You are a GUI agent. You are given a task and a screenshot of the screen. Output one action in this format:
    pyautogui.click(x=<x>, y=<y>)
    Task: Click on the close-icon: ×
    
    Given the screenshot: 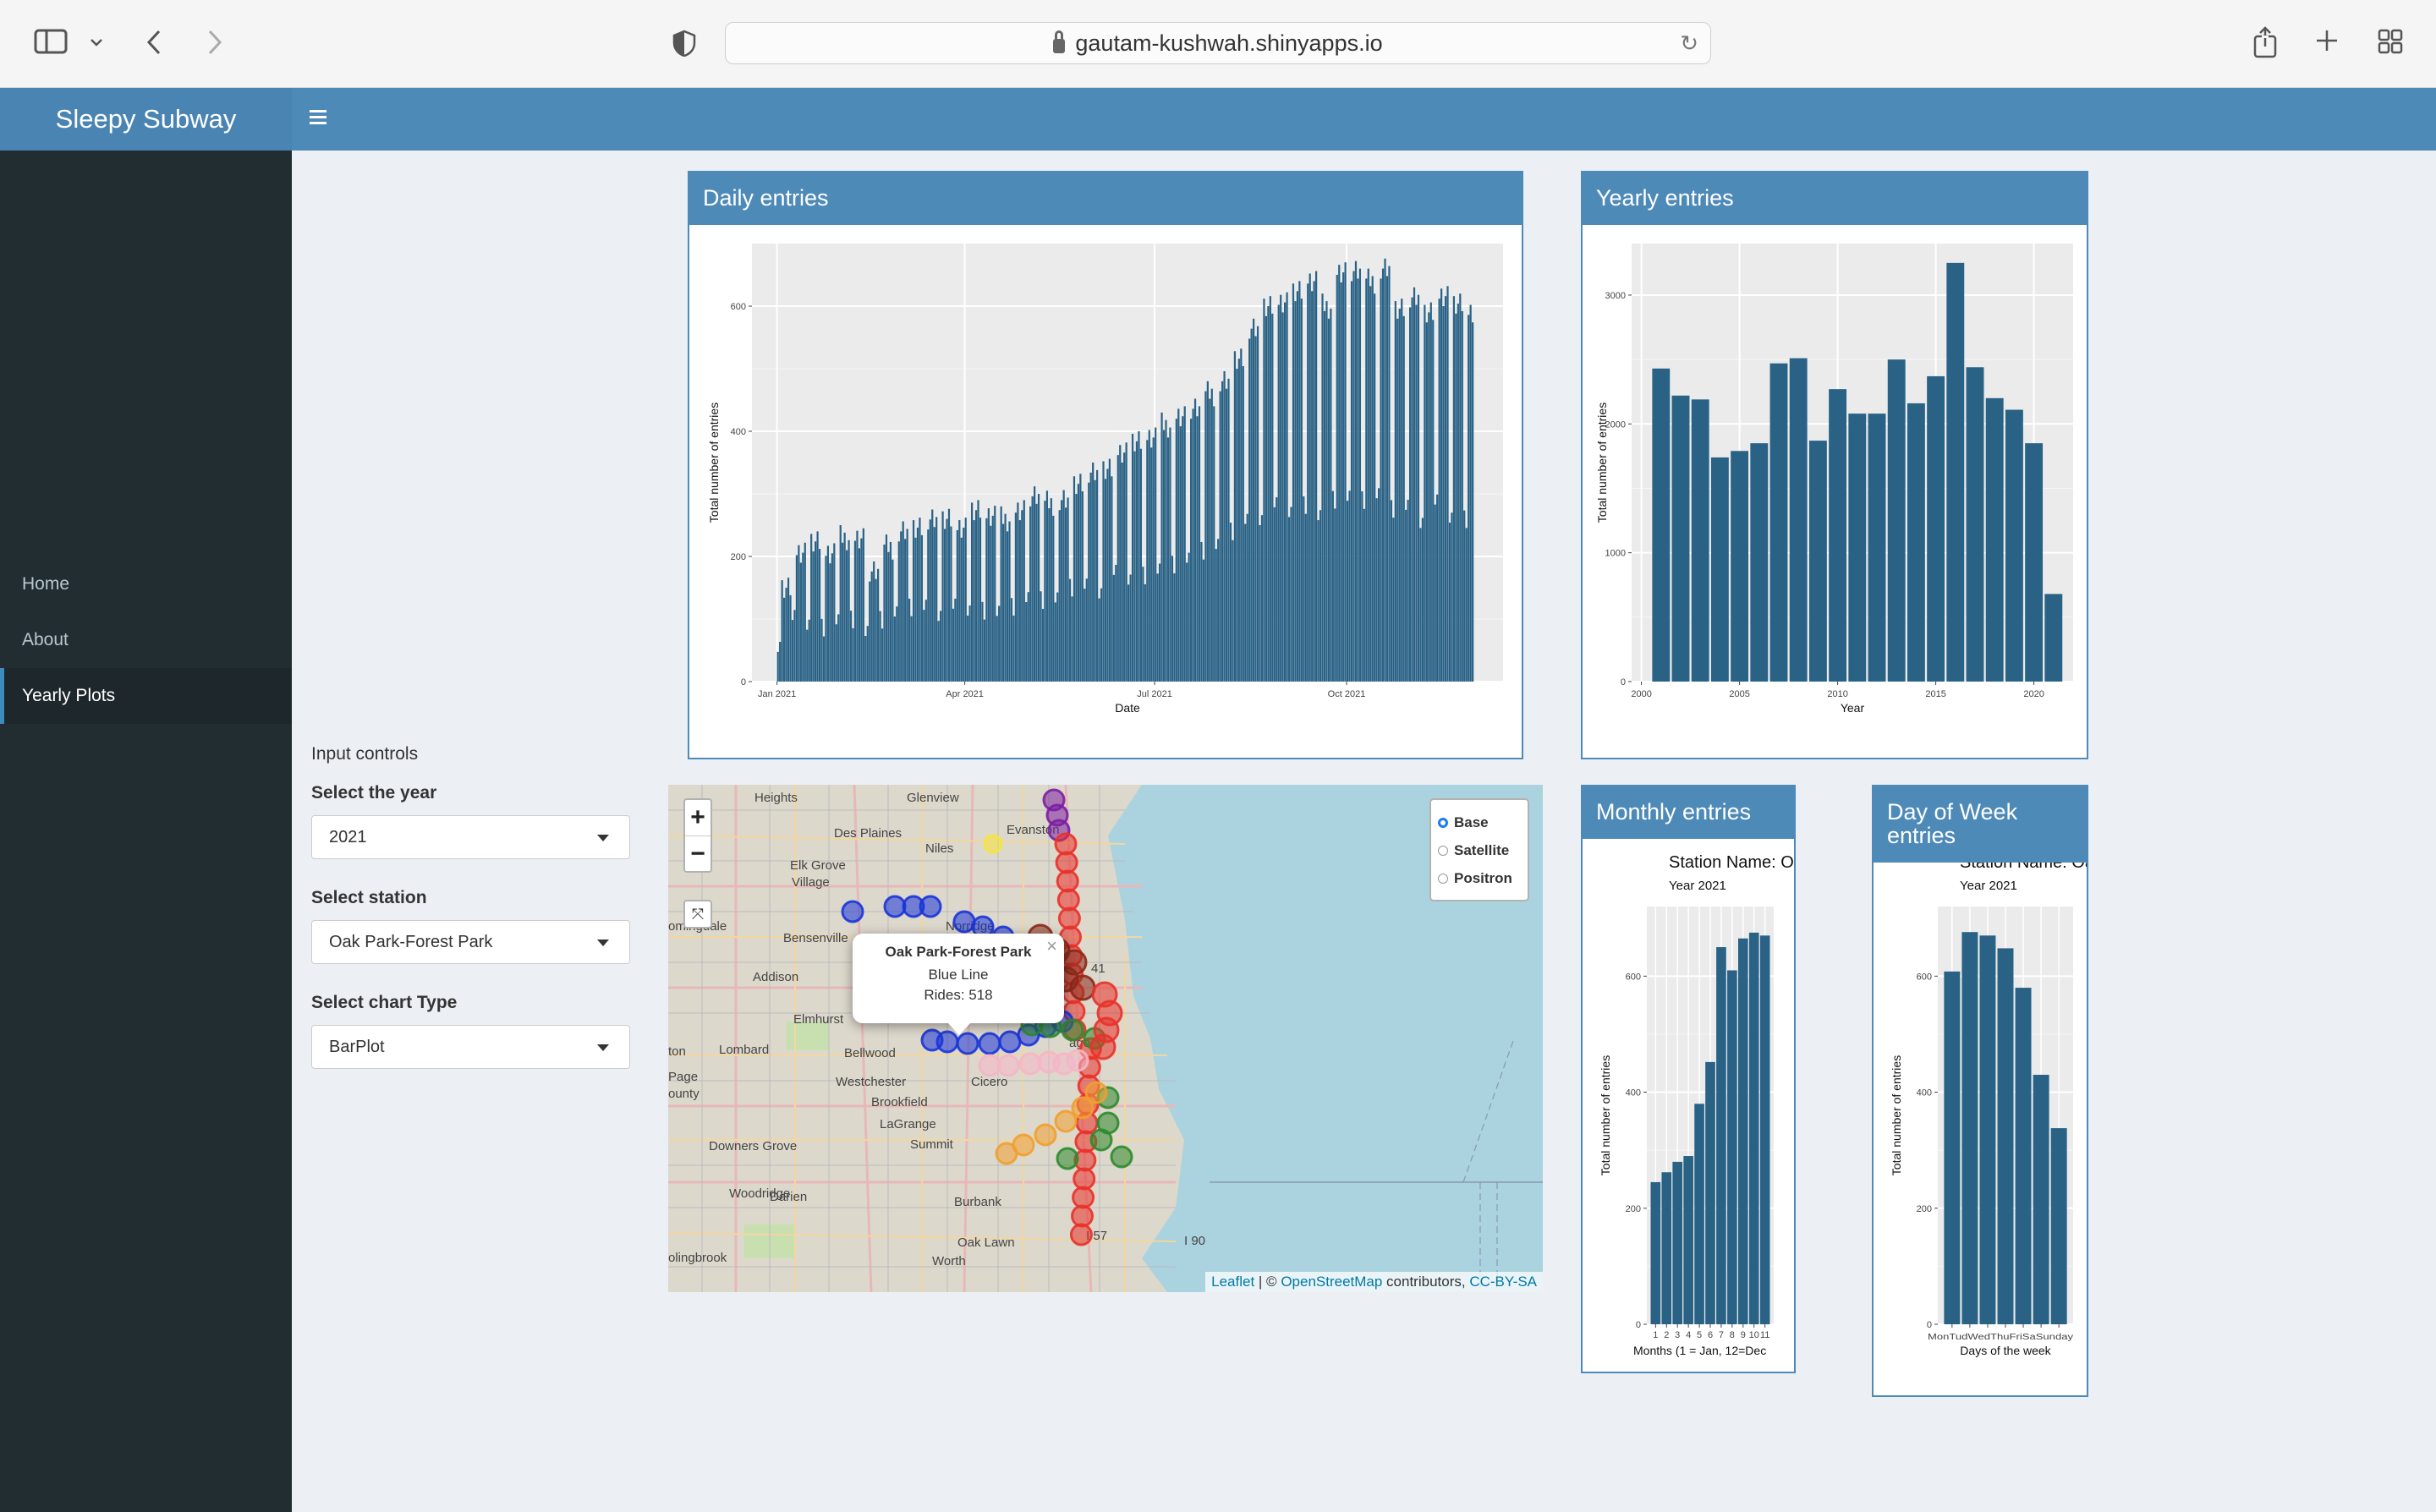 What is the action you would take?
    pyautogui.click(x=1051, y=945)
    